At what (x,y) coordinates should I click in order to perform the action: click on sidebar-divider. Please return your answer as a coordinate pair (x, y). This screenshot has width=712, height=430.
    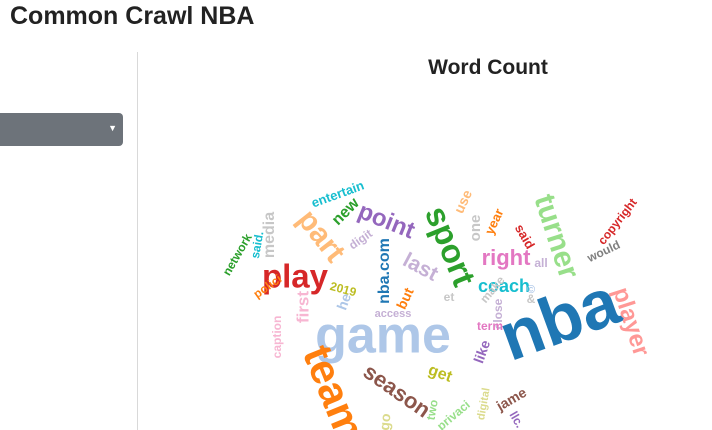
    Looking at the image, I should click on (137, 241).